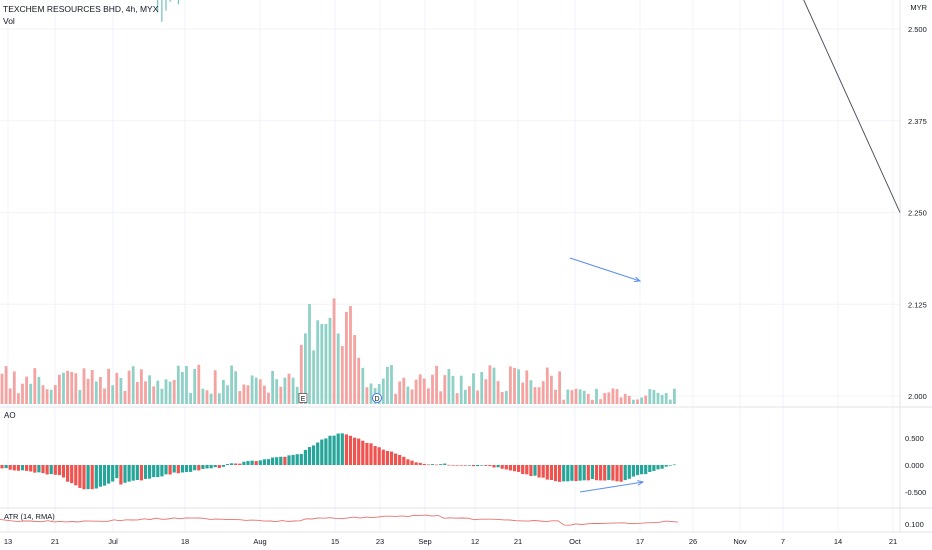 The image size is (932, 550). Describe the element at coordinates (917, 396) in the screenshot. I see `price-tick-label: 2.000` at that location.